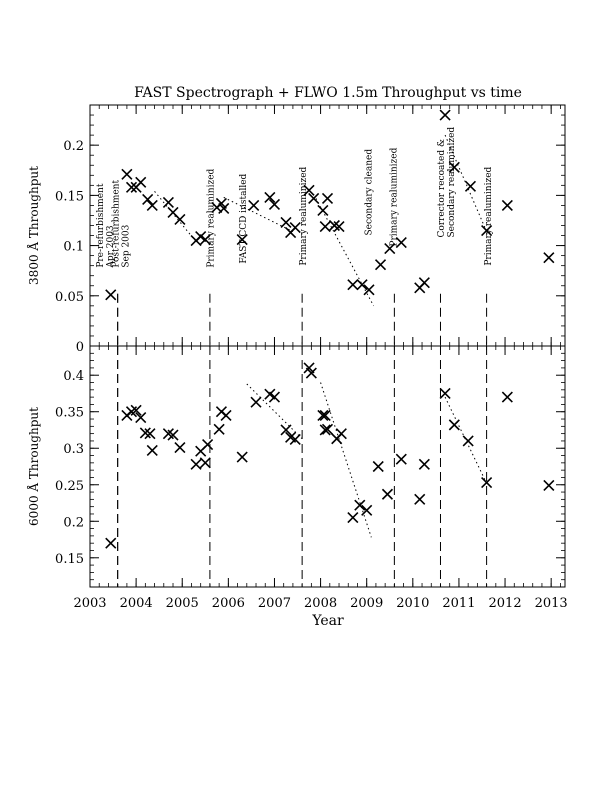 The width and height of the screenshot is (612, 797). What do you see at coordinates (442, 188) in the screenshot?
I see `event-annotation-line: Corrector recoated &` at bounding box center [442, 188].